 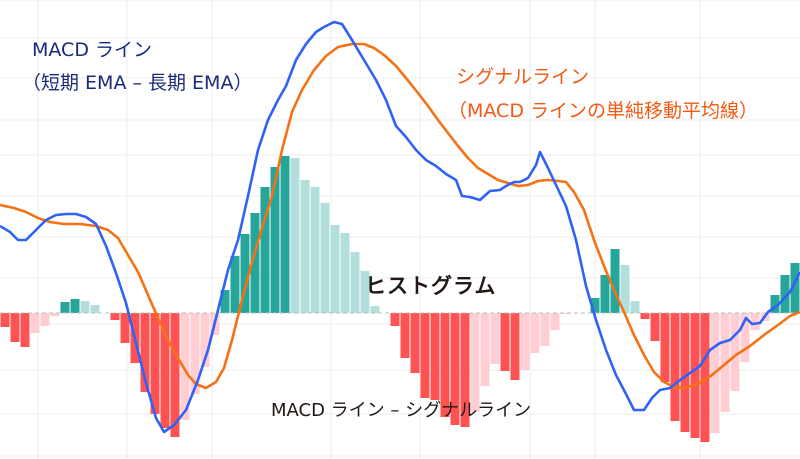 I want to click on signal-line-label: シグナルライン, so click(x=523, y=77).